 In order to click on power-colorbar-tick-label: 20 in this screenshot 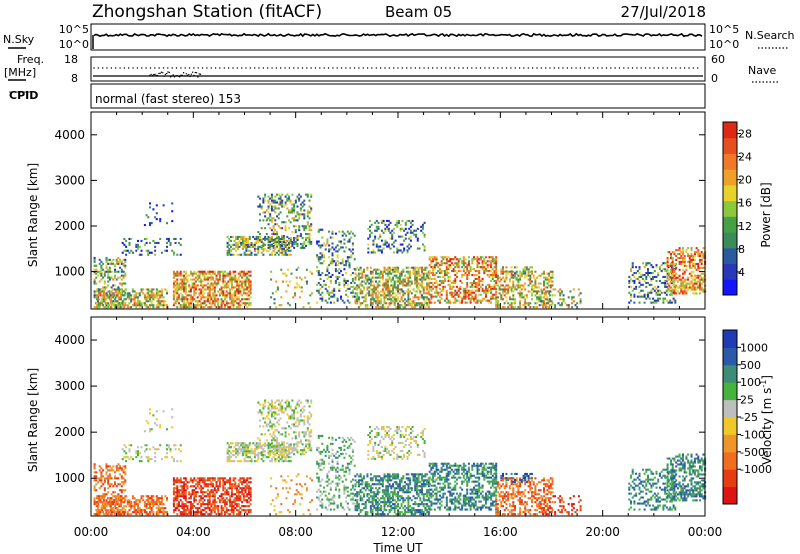, I will do `click(745, 180)`.